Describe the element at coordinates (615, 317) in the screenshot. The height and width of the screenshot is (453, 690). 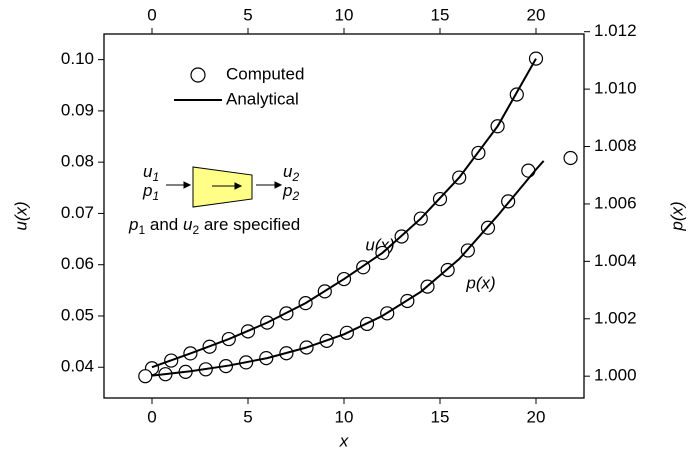
I see `y2-tick-label: 1.002` at that location.